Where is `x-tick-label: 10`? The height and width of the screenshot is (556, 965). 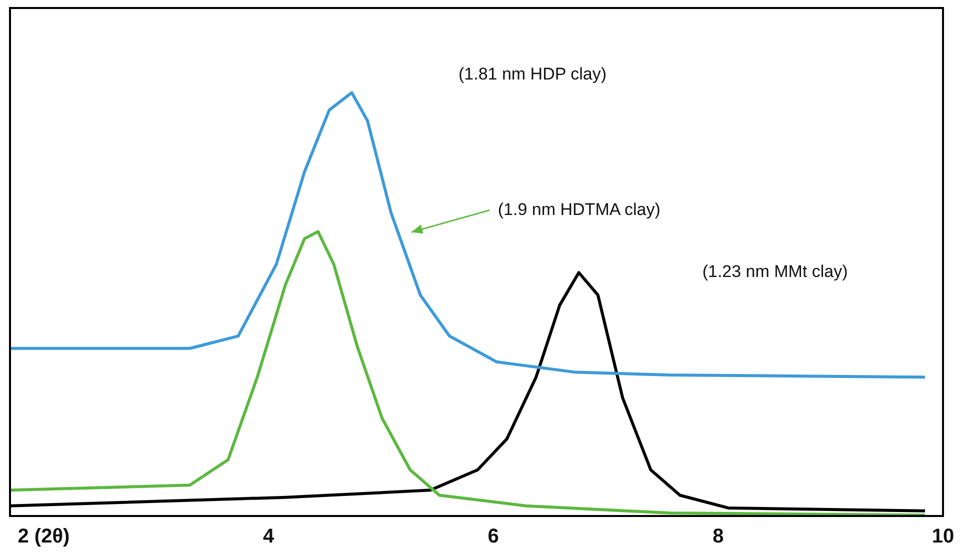
x-tick-label: 10 is located at coordinates (943, 537).